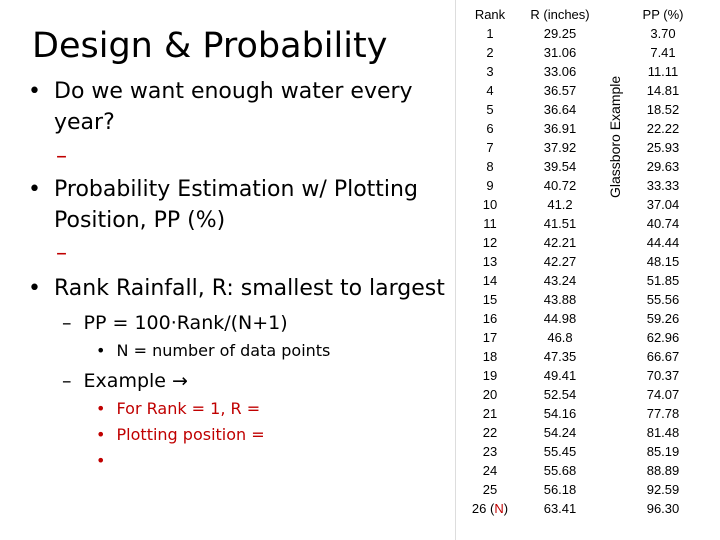 The image size is (720, 540). Describe the element at coordinates (663, 90) in the screenshot. I see `pp-cell: 14.81` at that location.